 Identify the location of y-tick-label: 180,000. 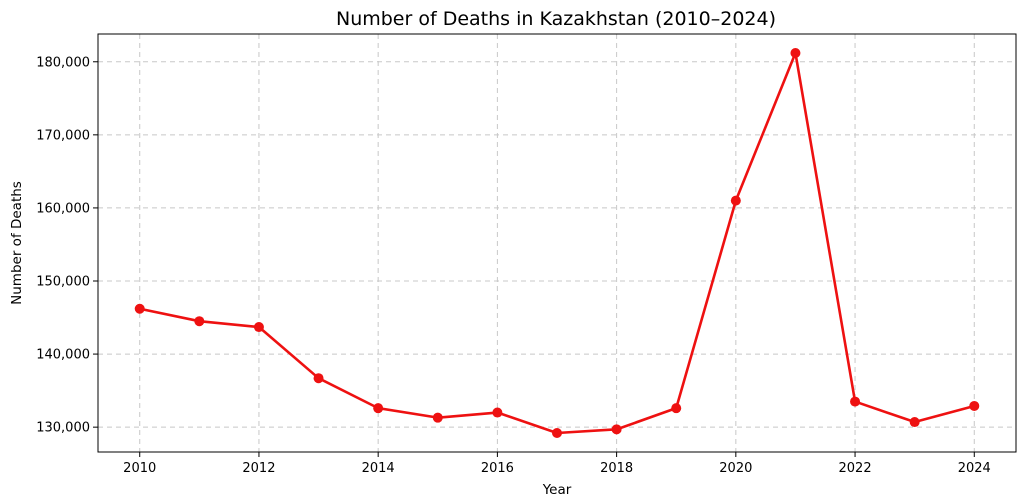
(63, 62).